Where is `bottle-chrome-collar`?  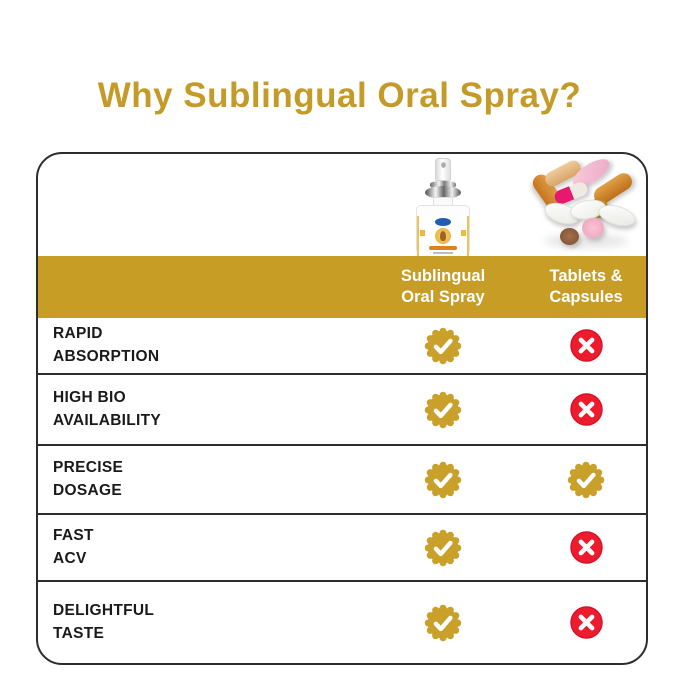 bottle-chrome-collar is located at coordinates (443, 192).